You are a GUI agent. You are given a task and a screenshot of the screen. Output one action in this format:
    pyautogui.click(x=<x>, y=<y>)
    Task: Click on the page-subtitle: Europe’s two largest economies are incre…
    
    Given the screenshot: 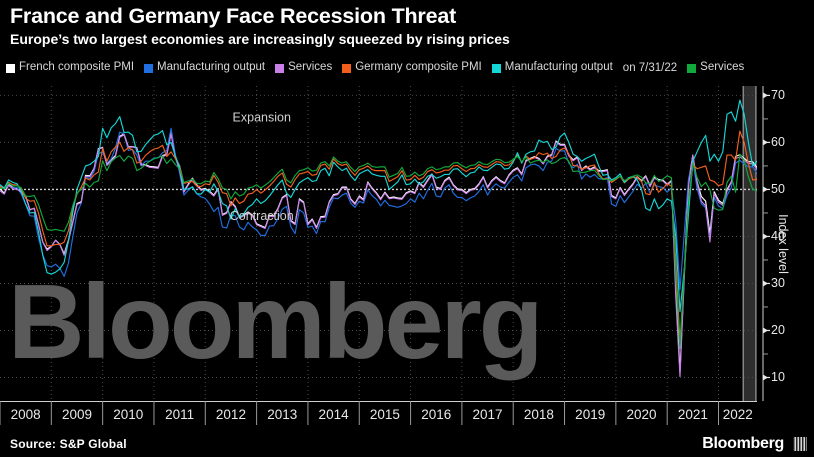 What is the action you would take?
    pyautogui.click(x=260, y=38)
    